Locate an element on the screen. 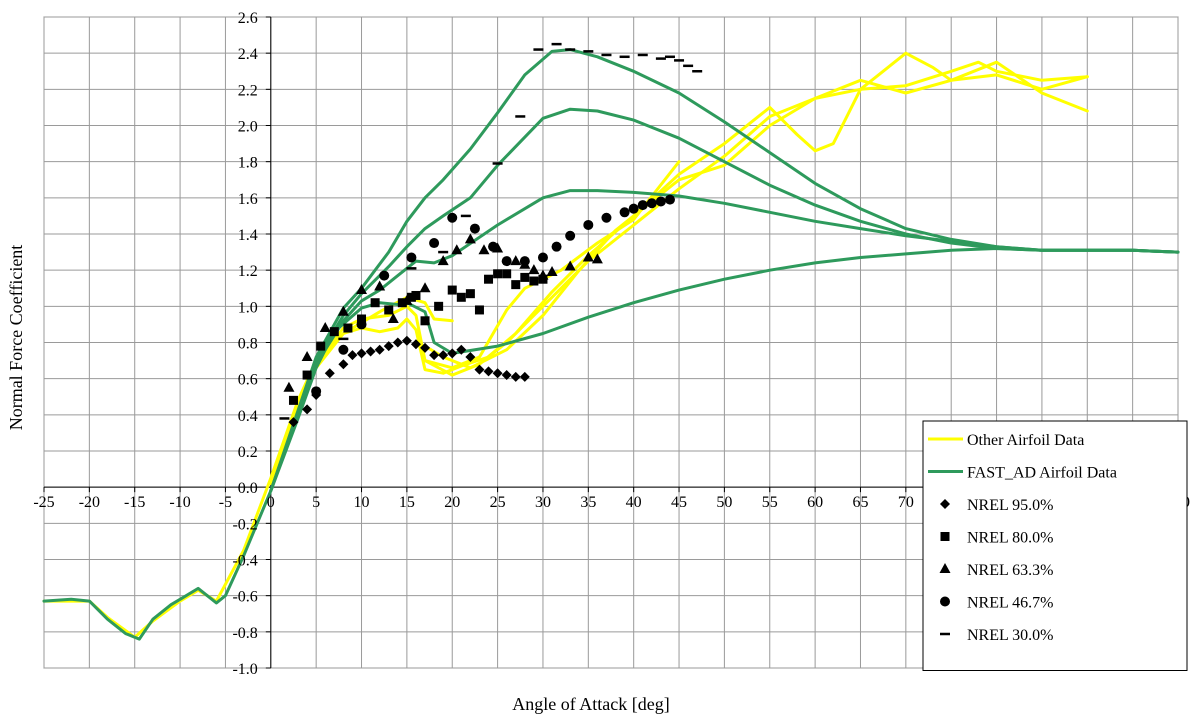  x-tick-label: 10 is located at coordinates (362, 502).